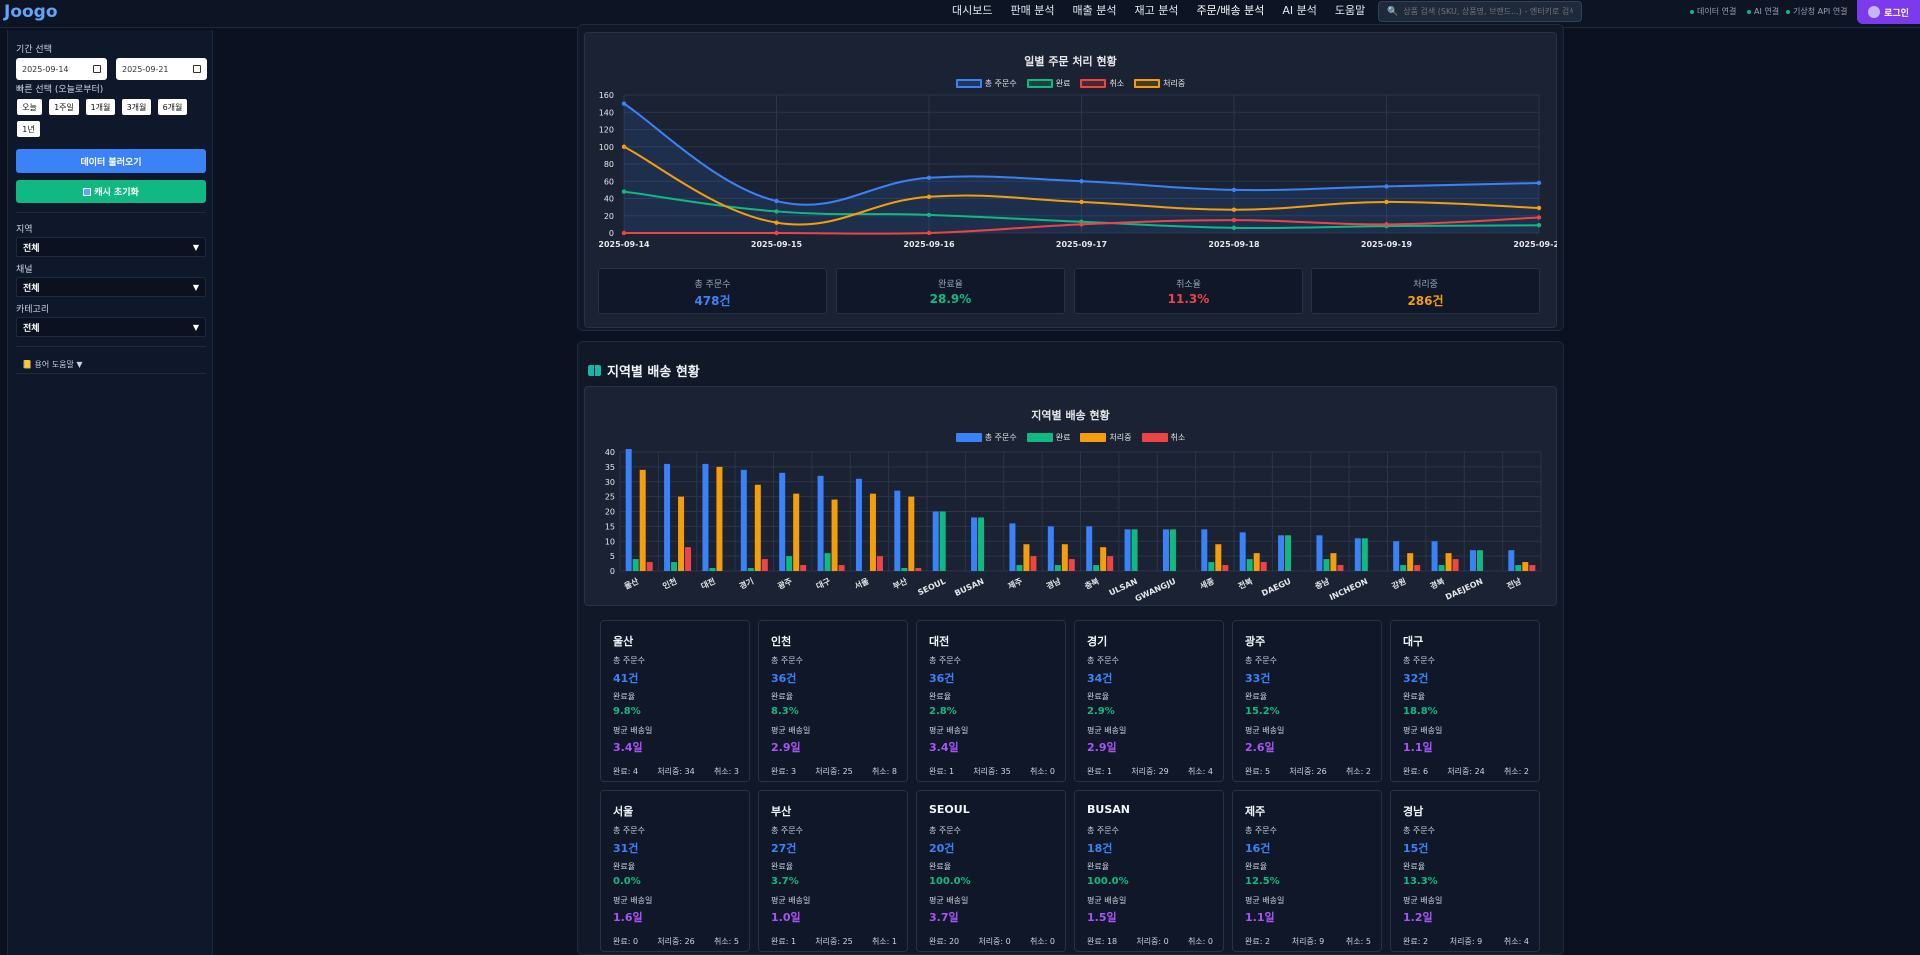 This screenshot has height=955, width=1920. What do you see at coordinates (52, 364) in the screenshot?
I see `glossary-toggle: 📒 용어 도움말 ▼` at bounding box center [52, 364].